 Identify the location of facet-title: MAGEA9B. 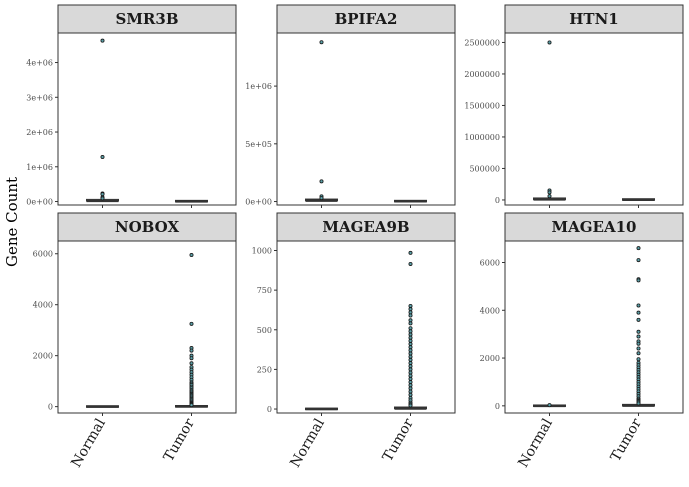
(365, 227).